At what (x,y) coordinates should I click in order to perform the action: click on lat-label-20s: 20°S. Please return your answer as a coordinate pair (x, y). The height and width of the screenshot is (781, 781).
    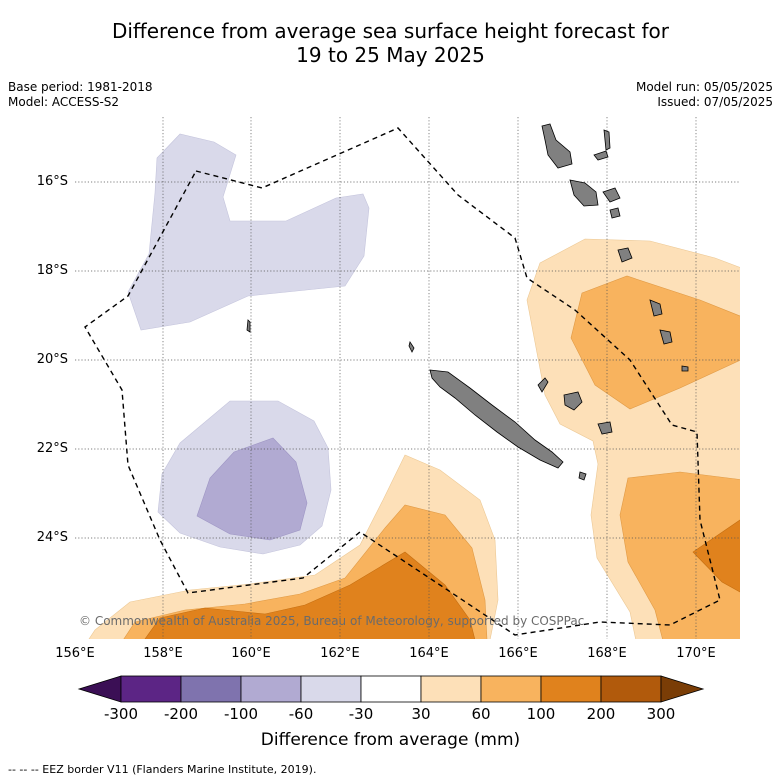
    Looking at the image, I should click on (52, 359).